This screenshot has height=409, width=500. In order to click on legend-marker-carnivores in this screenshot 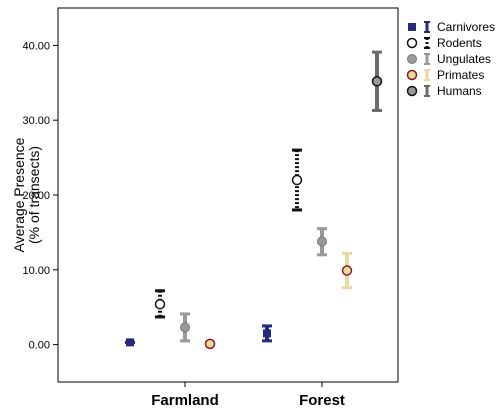, I will do `click(412, 27)`.